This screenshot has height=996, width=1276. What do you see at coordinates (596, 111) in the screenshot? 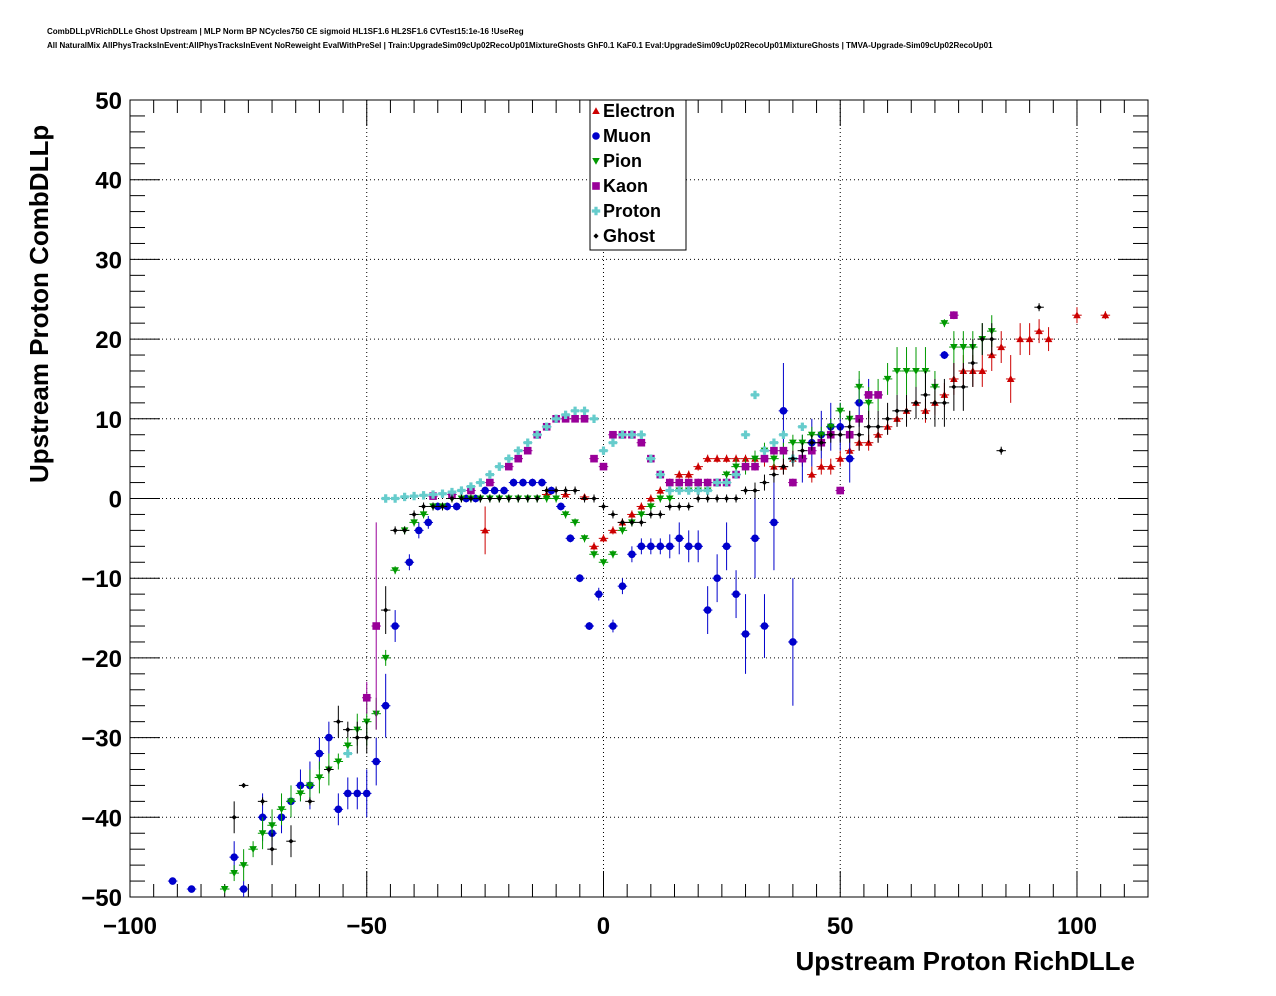
I see `legend-marker-electron` at bounding box center [596, 111].